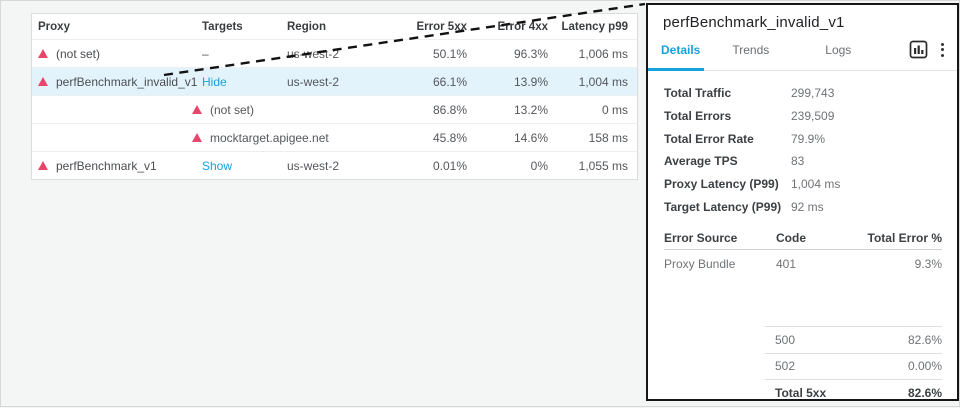 This screenshot has height=408, width=960. What do you see at coordinates (214, 81) in the screenshot?
I see `hide-targets-link: Hide` at bounding box center [214, 81].